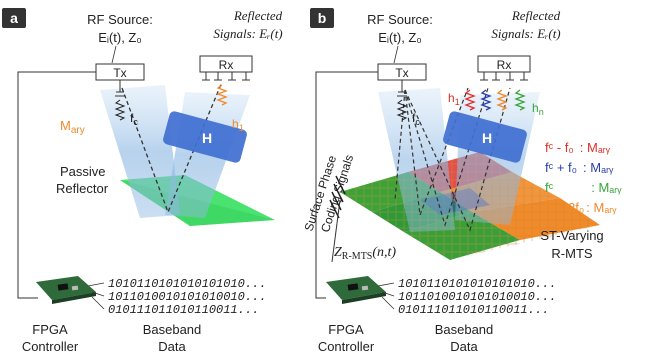 The width and height of the screenshot is (648, 358). What do you see at coordinates (416, 160) in the screenshot?
I see `incident-beam-b` at bounding box center [416, 160].